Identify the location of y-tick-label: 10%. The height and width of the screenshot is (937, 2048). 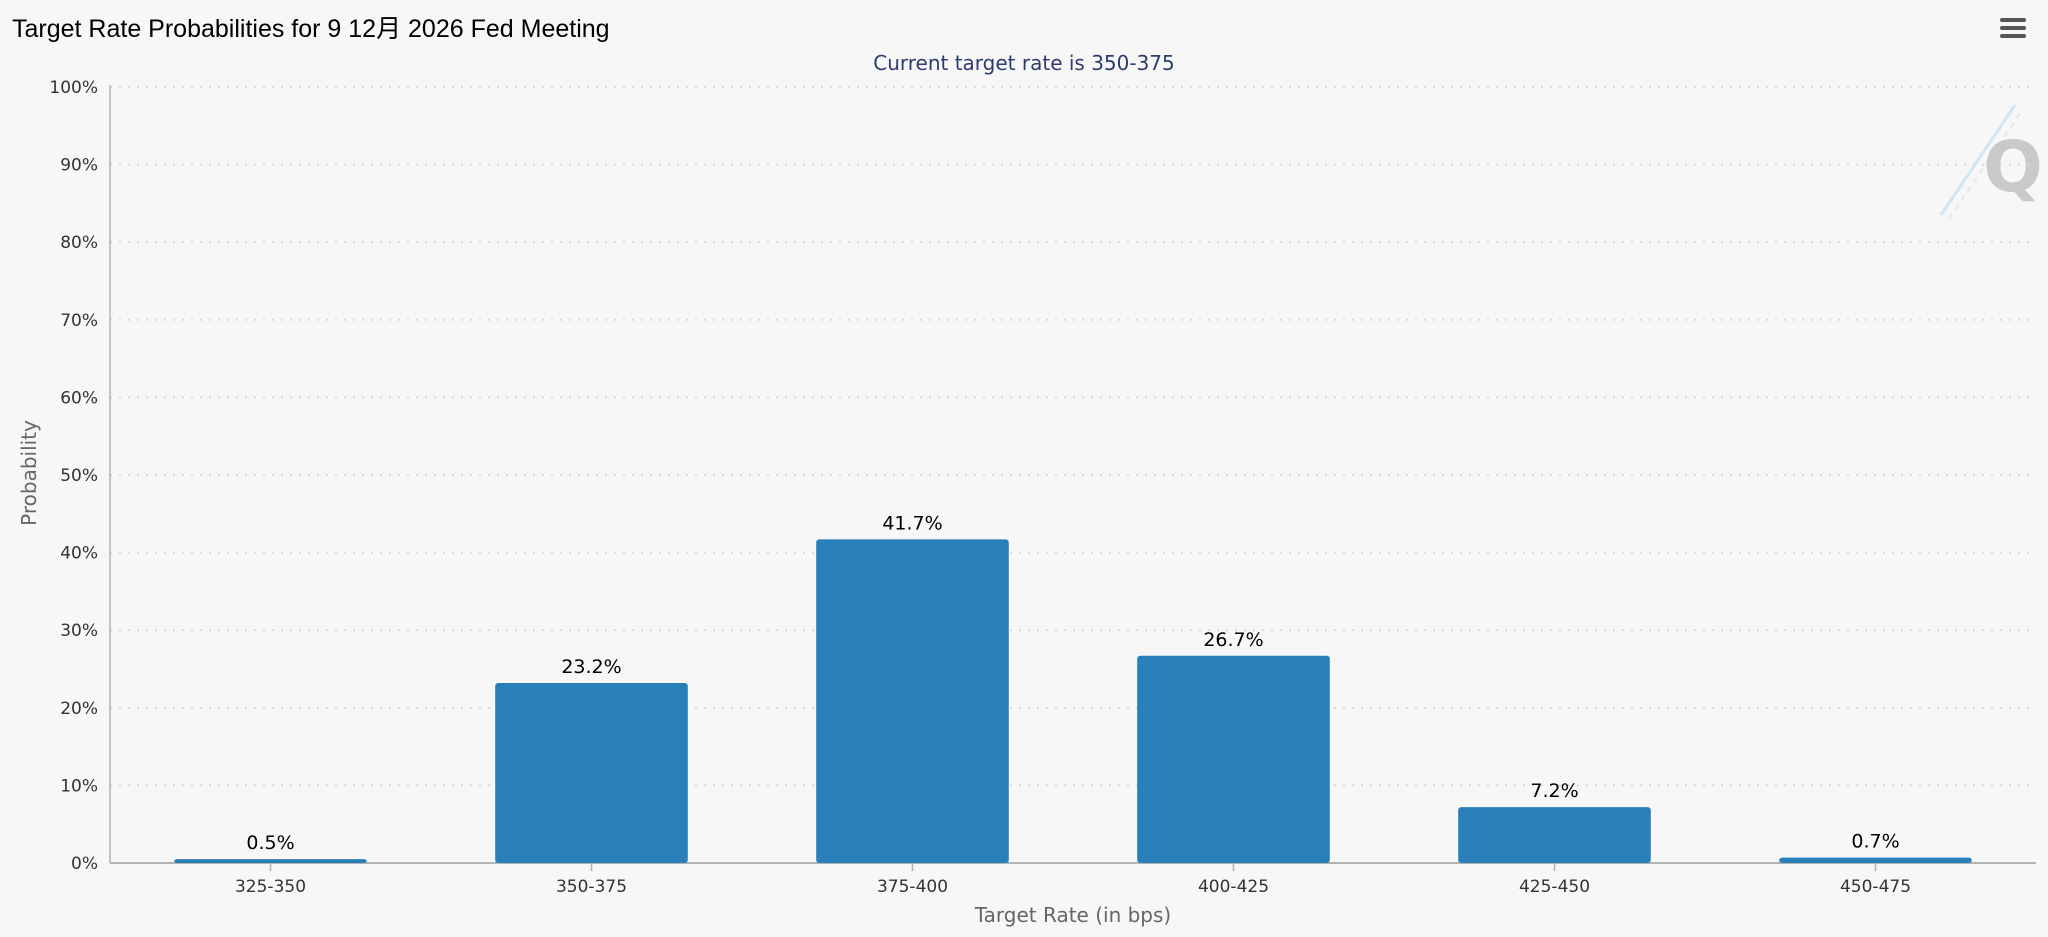
(79, 786).